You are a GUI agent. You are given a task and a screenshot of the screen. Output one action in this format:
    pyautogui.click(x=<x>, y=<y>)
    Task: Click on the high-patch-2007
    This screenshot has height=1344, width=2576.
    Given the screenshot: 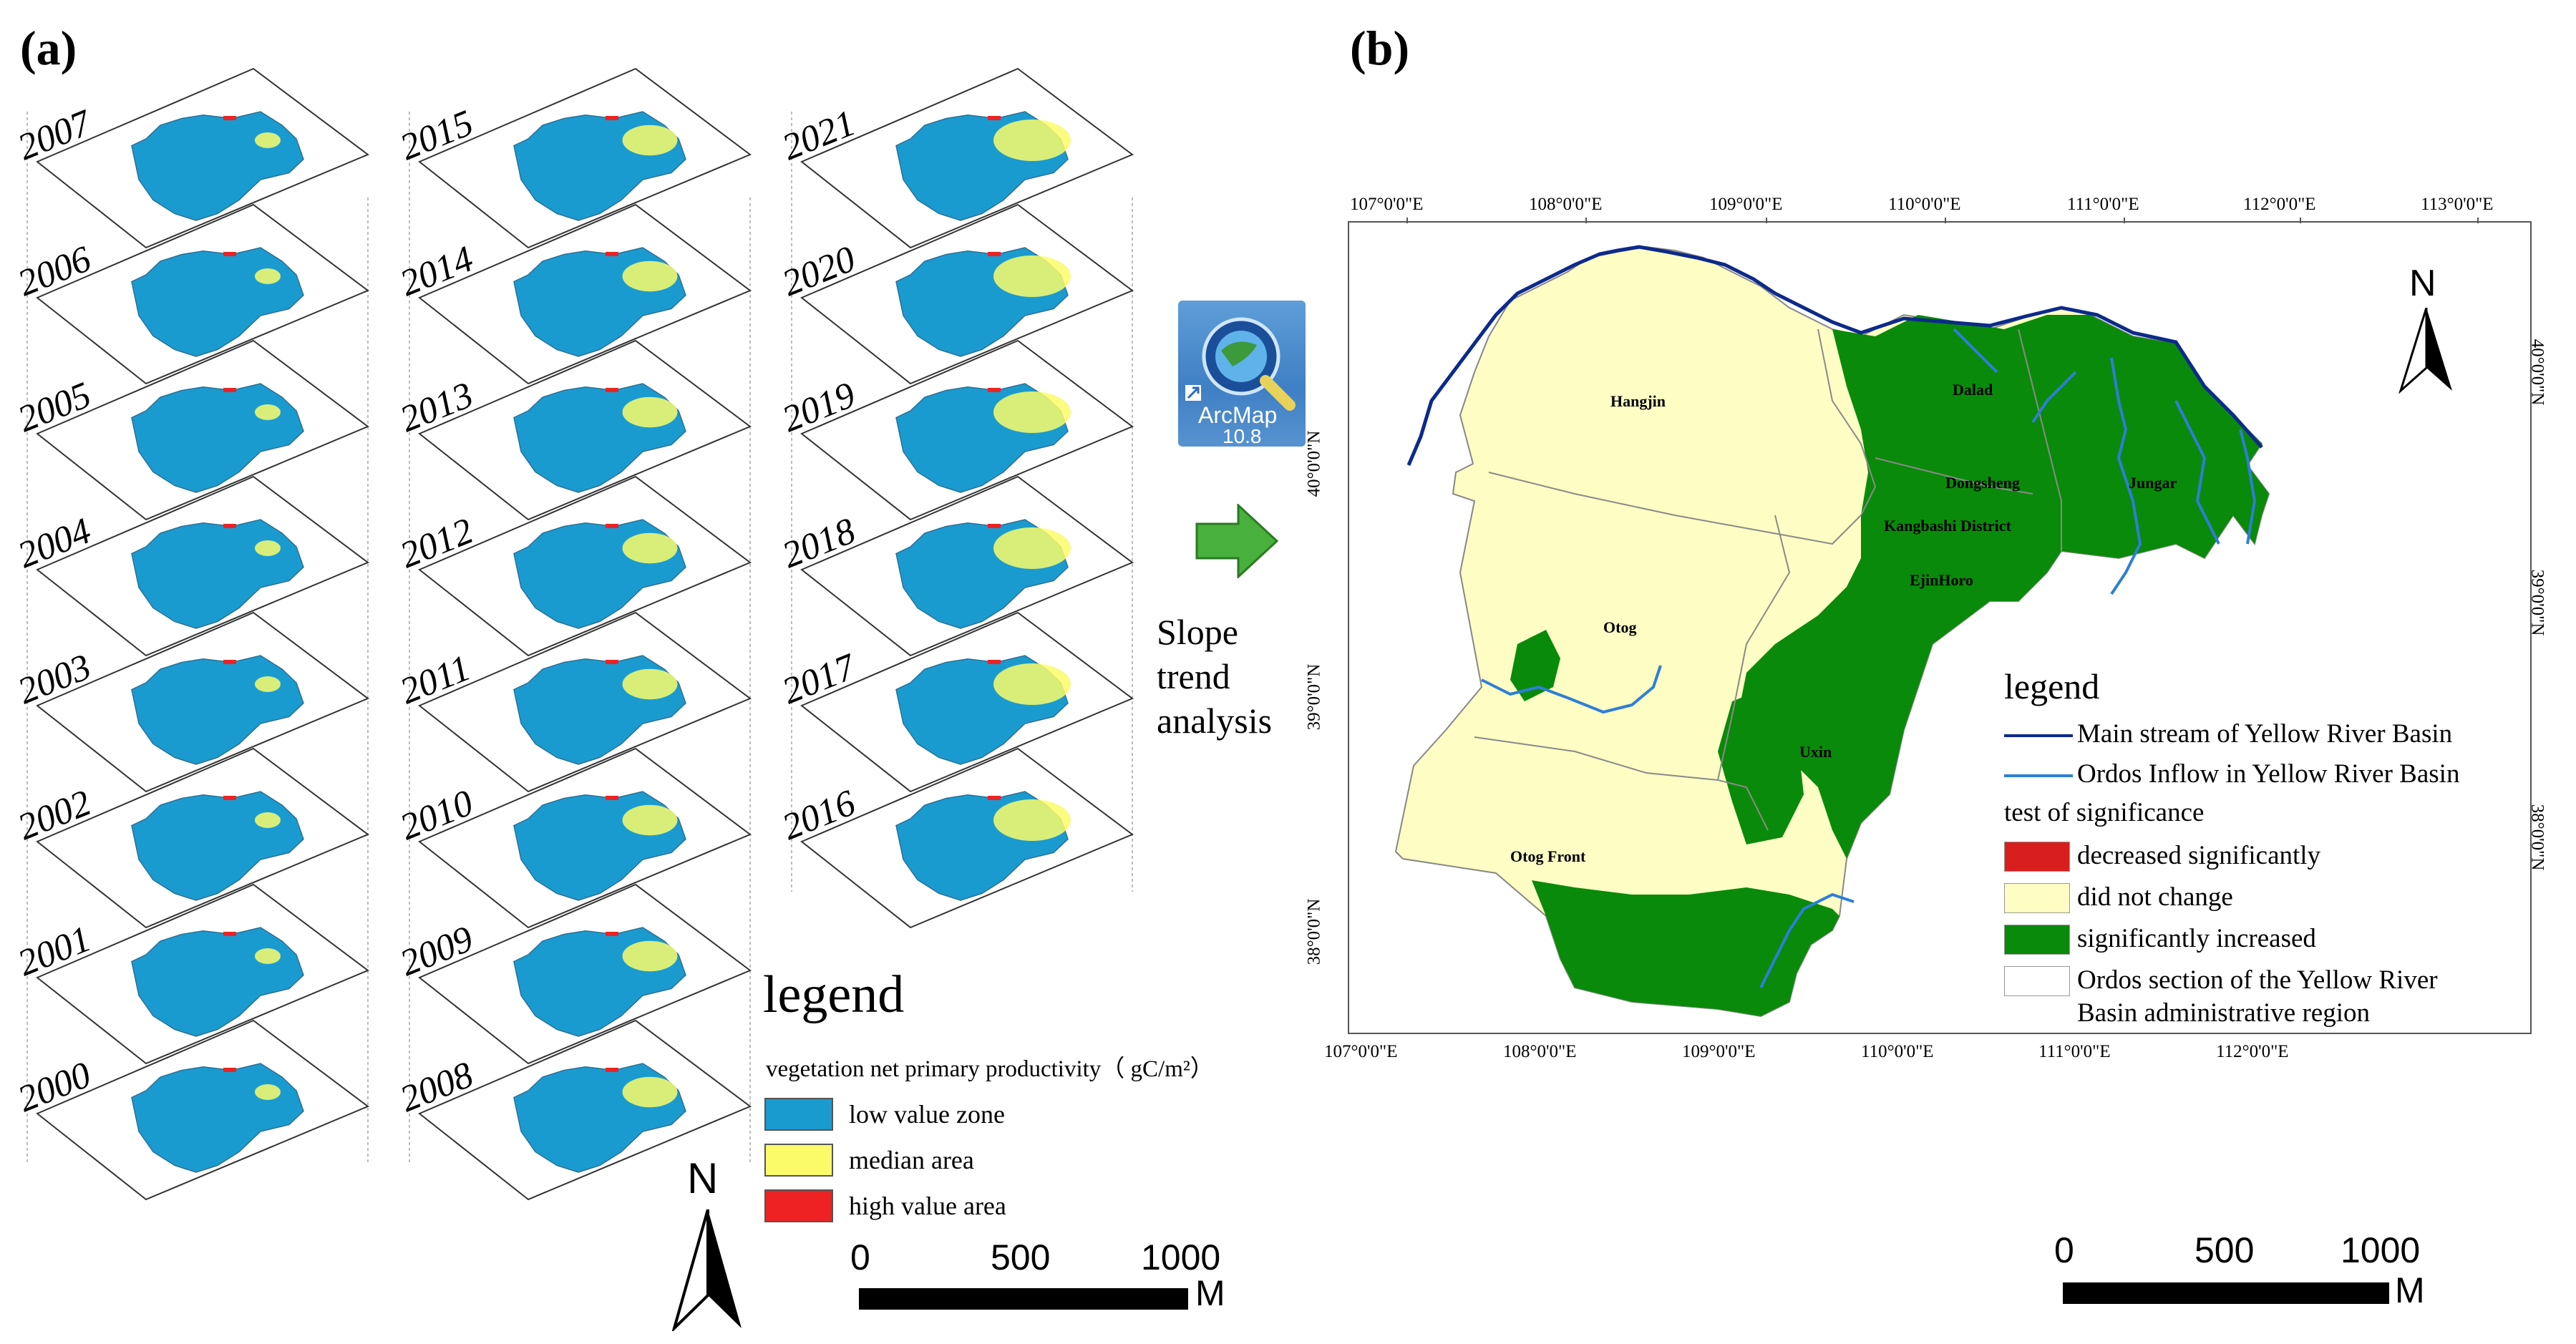 What is the action you would take?
    pyautogui.click(x=229, y=118)
    